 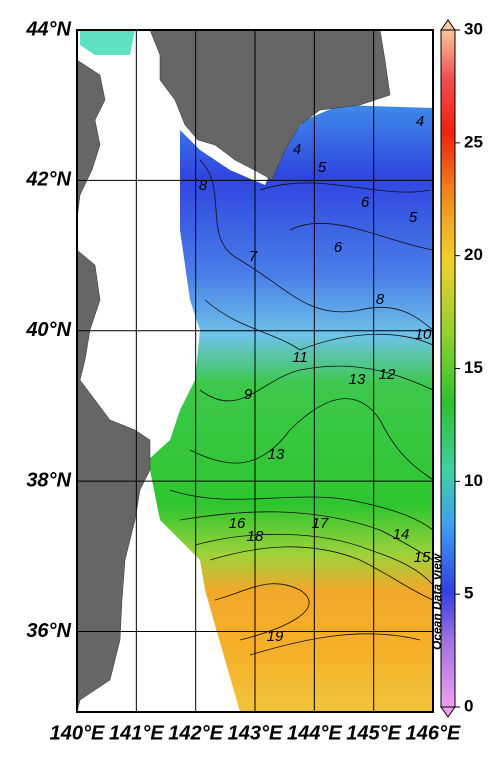 What do you see at coordinates (237, 523) in the screenshot?
I see `contour-label: 16` at bounding box center [237, 523].